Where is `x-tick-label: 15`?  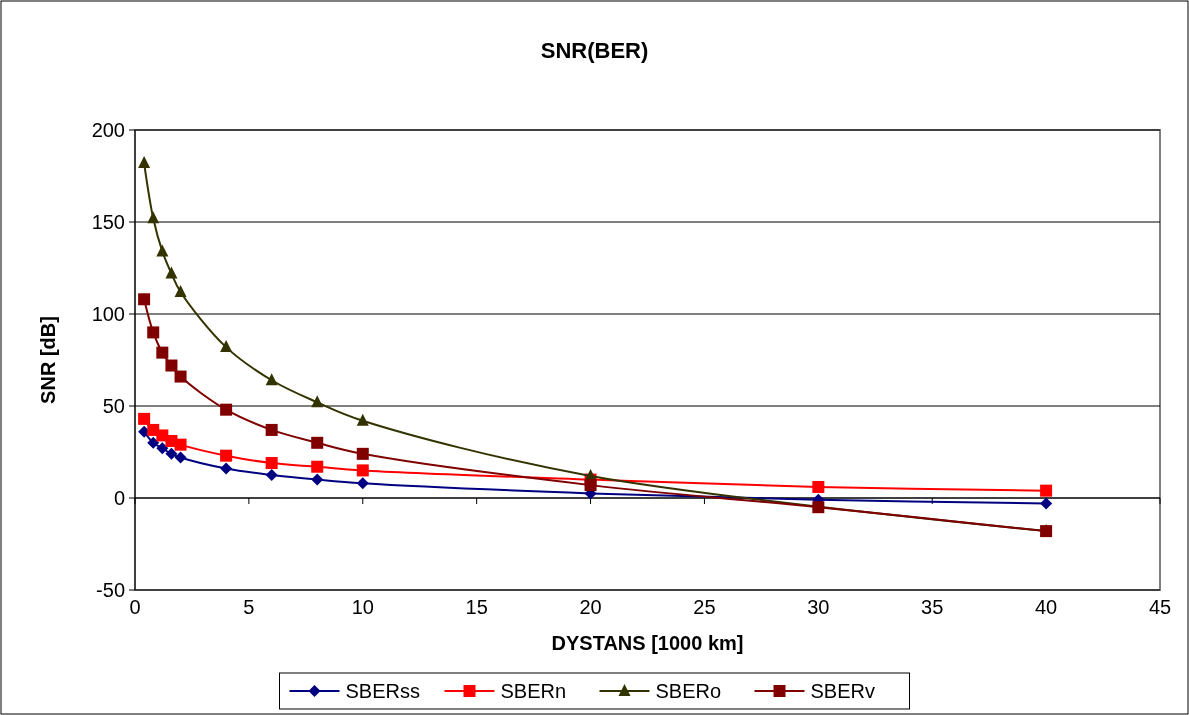
x-tick-label: 15 is located at coordinates (476, 607).